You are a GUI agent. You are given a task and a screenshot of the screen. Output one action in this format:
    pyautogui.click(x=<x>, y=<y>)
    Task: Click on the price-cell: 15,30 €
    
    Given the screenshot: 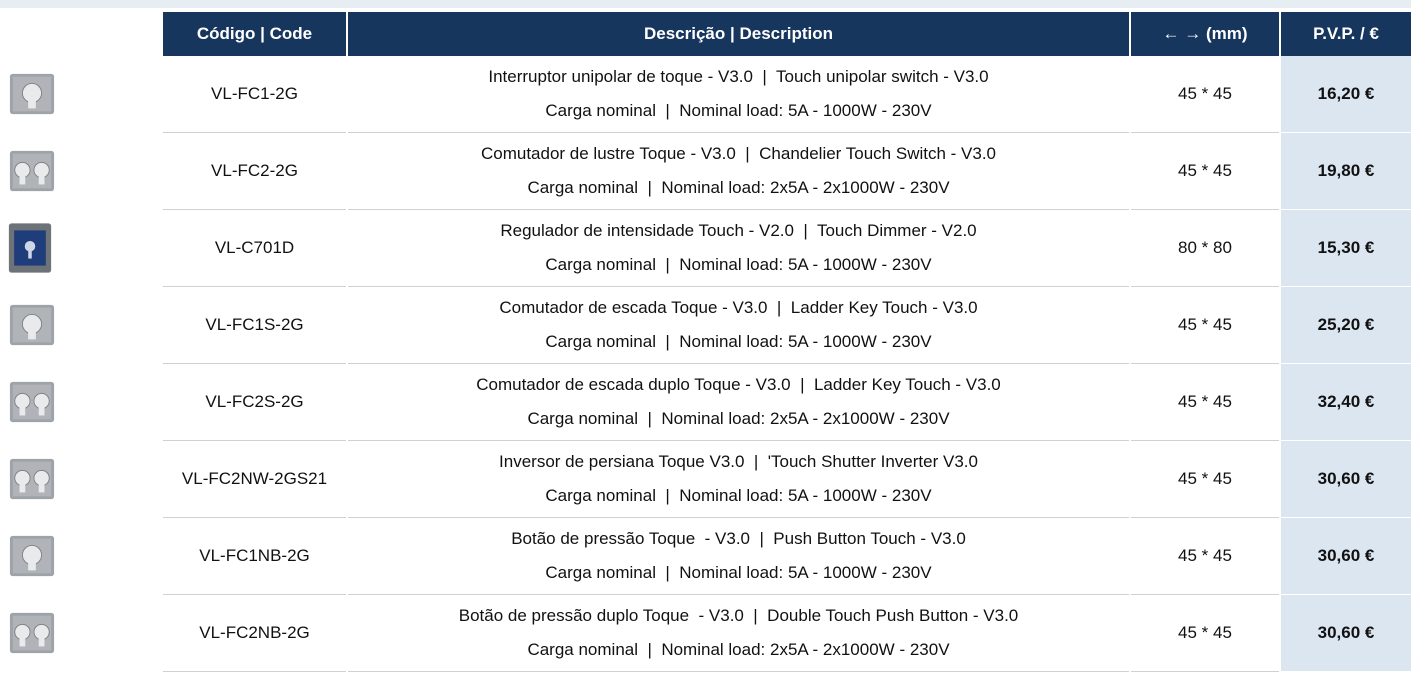 What is the action you would take?
    pyautogui.click(x=1346, y=248)
    